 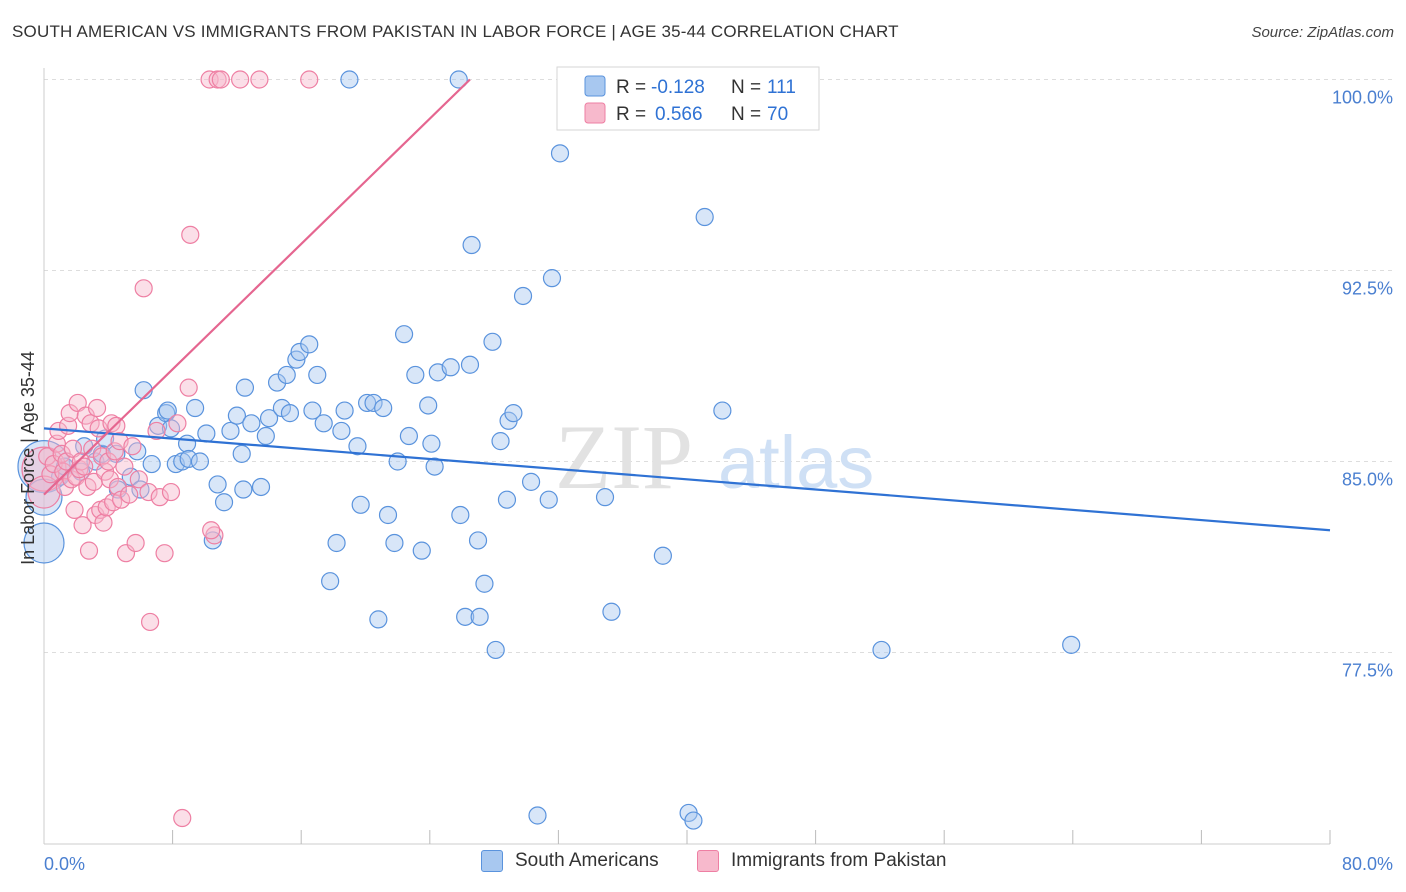 What do you see at coordinates (708, 861) in the screenshot?
I see `legend-swatch-pakistan` at bounding box center [708, 861].